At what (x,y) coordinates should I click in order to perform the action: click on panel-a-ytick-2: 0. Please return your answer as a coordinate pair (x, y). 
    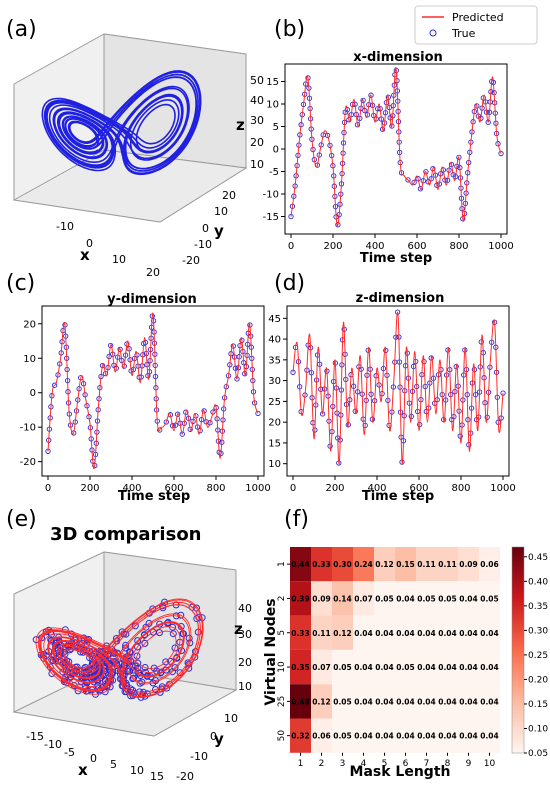
    Looking at the image, I should click on (205, 228).